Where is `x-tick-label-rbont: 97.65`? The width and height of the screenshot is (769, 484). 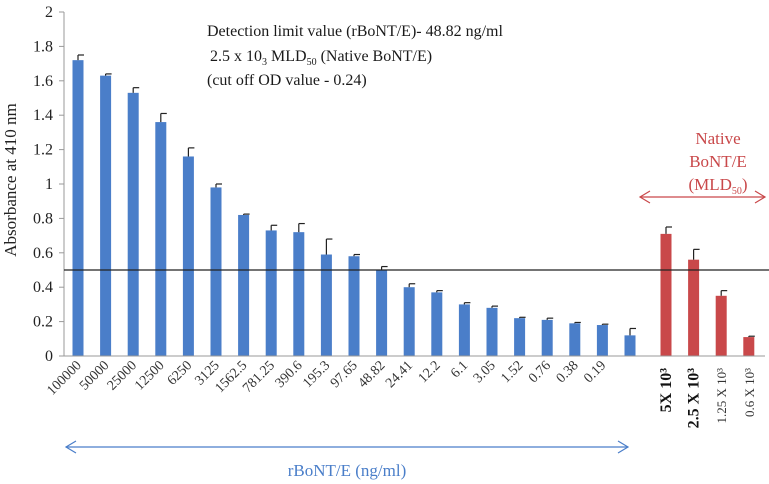 x-tick-label-rbont: 97.65 is located at coordinates (344, 374).